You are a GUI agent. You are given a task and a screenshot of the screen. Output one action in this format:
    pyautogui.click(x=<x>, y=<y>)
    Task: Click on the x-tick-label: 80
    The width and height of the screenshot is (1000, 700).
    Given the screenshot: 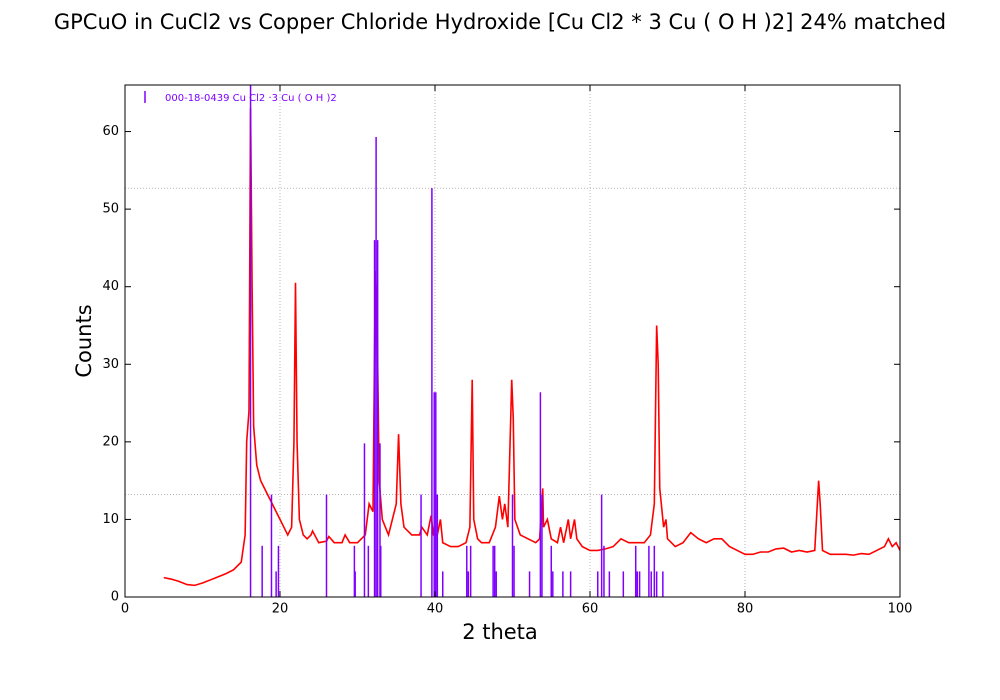 What is the action you would take?
    pyautogui.click(x=745, y=609)
    